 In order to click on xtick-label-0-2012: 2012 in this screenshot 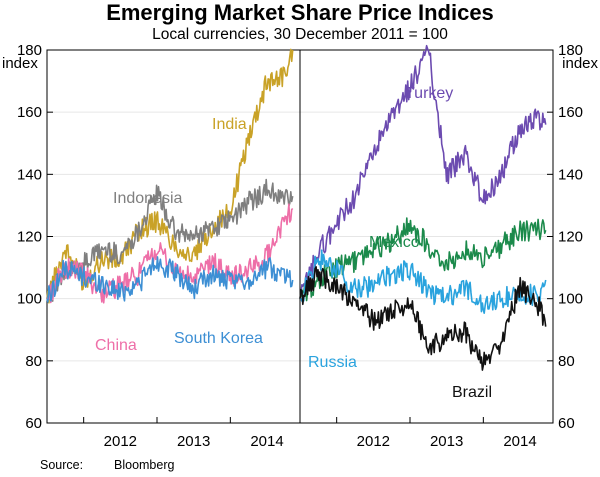, I will do `click(120, 441)`.